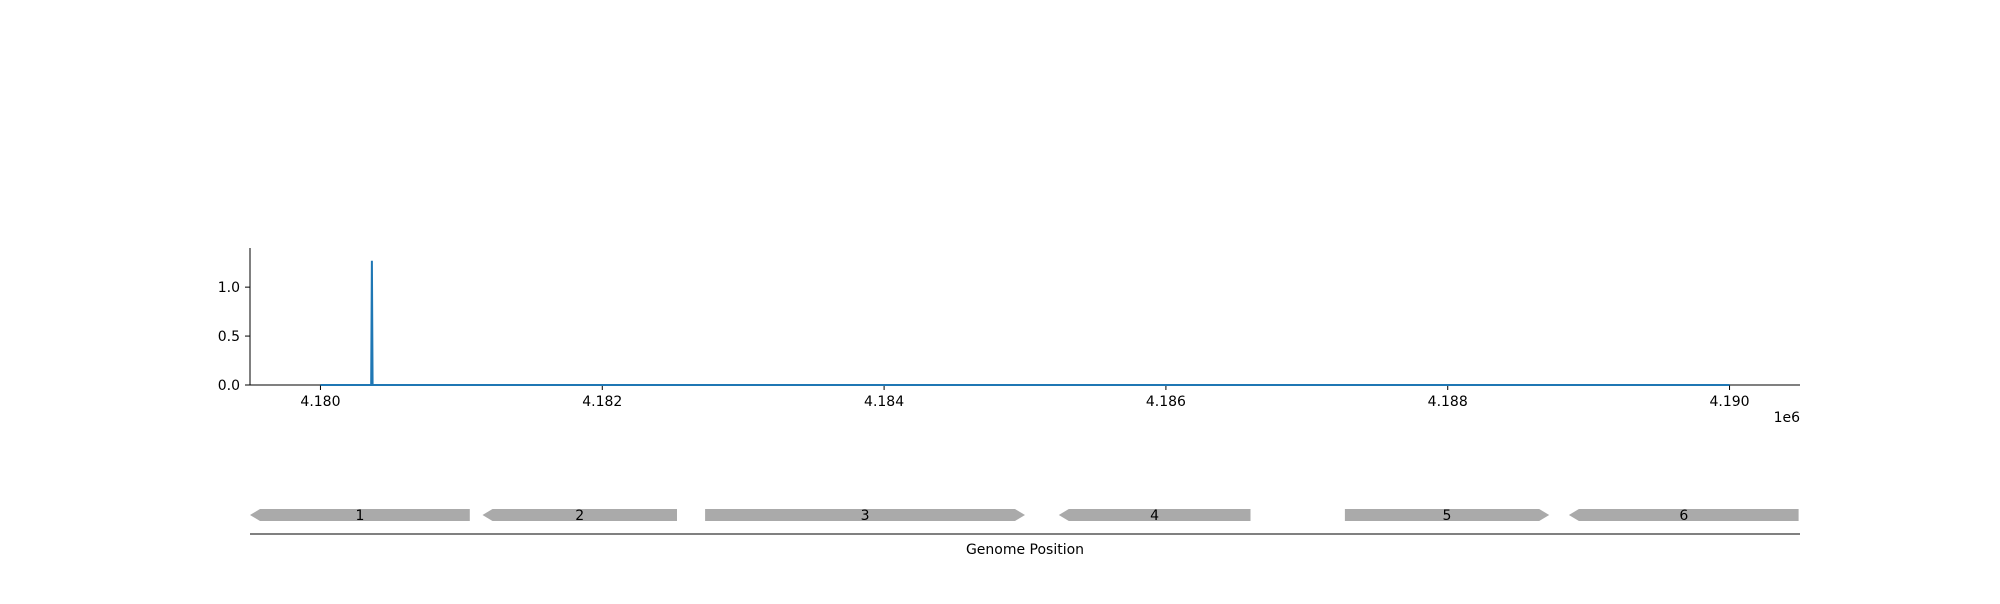  I want to click on coverage-series-line, so click(1025, 323).